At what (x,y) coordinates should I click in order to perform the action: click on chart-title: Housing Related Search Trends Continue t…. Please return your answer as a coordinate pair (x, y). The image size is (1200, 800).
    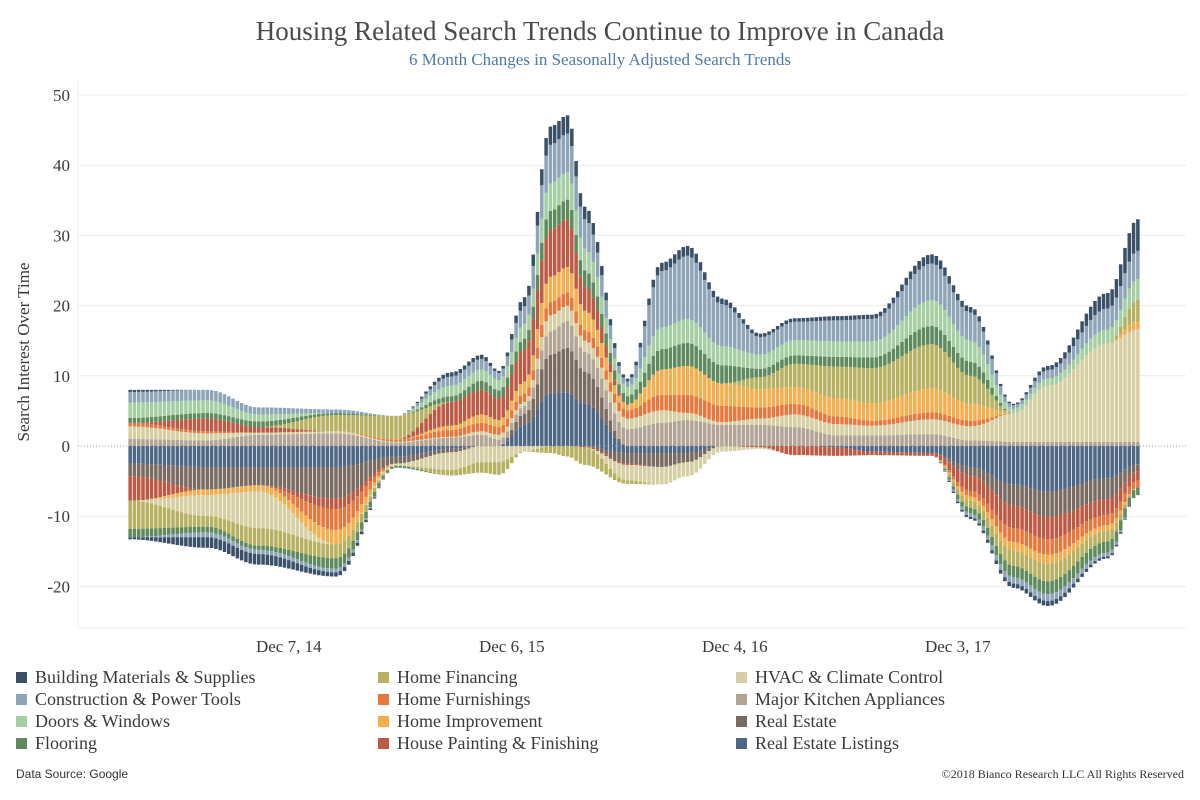
    Looking at the image, I should click on (600, 31).